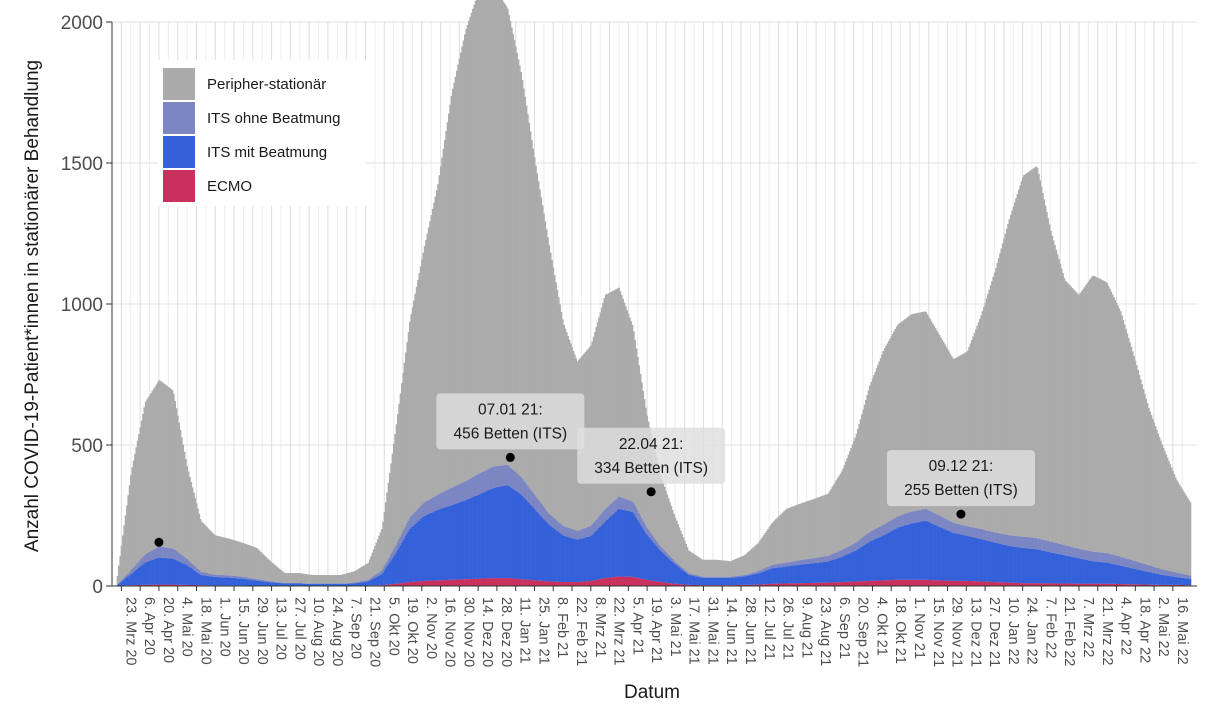  I want to click on x-tick-label: 22. Mrz 21, so click(619, 631).